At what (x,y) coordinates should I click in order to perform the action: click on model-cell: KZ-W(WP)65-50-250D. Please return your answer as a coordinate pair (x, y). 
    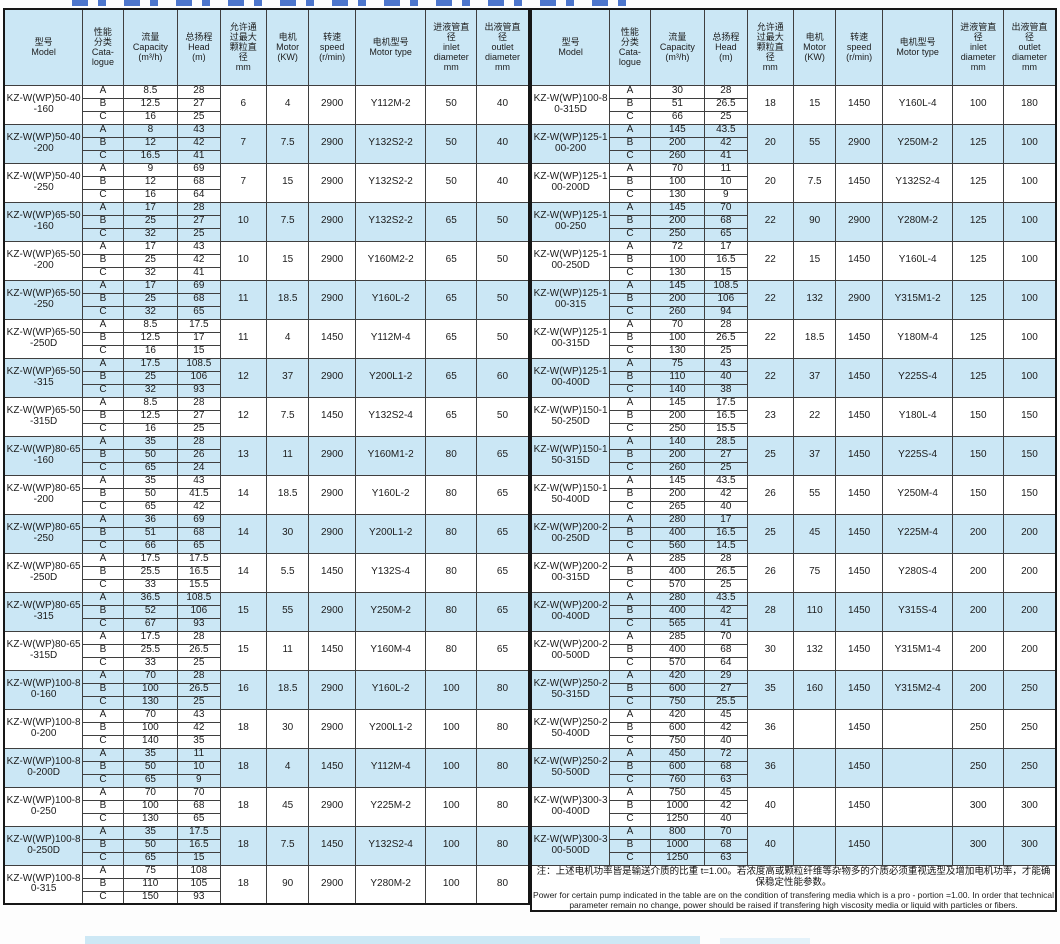
    Looking at the image, I should click on (43, 338).